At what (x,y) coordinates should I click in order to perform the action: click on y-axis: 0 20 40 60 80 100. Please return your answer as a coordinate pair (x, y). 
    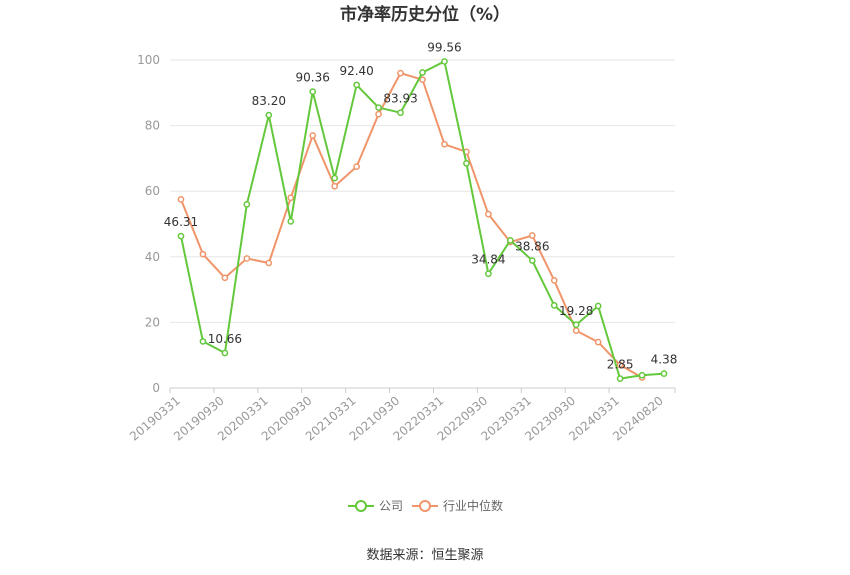
    Looking at the image, I should click on (148, 224).